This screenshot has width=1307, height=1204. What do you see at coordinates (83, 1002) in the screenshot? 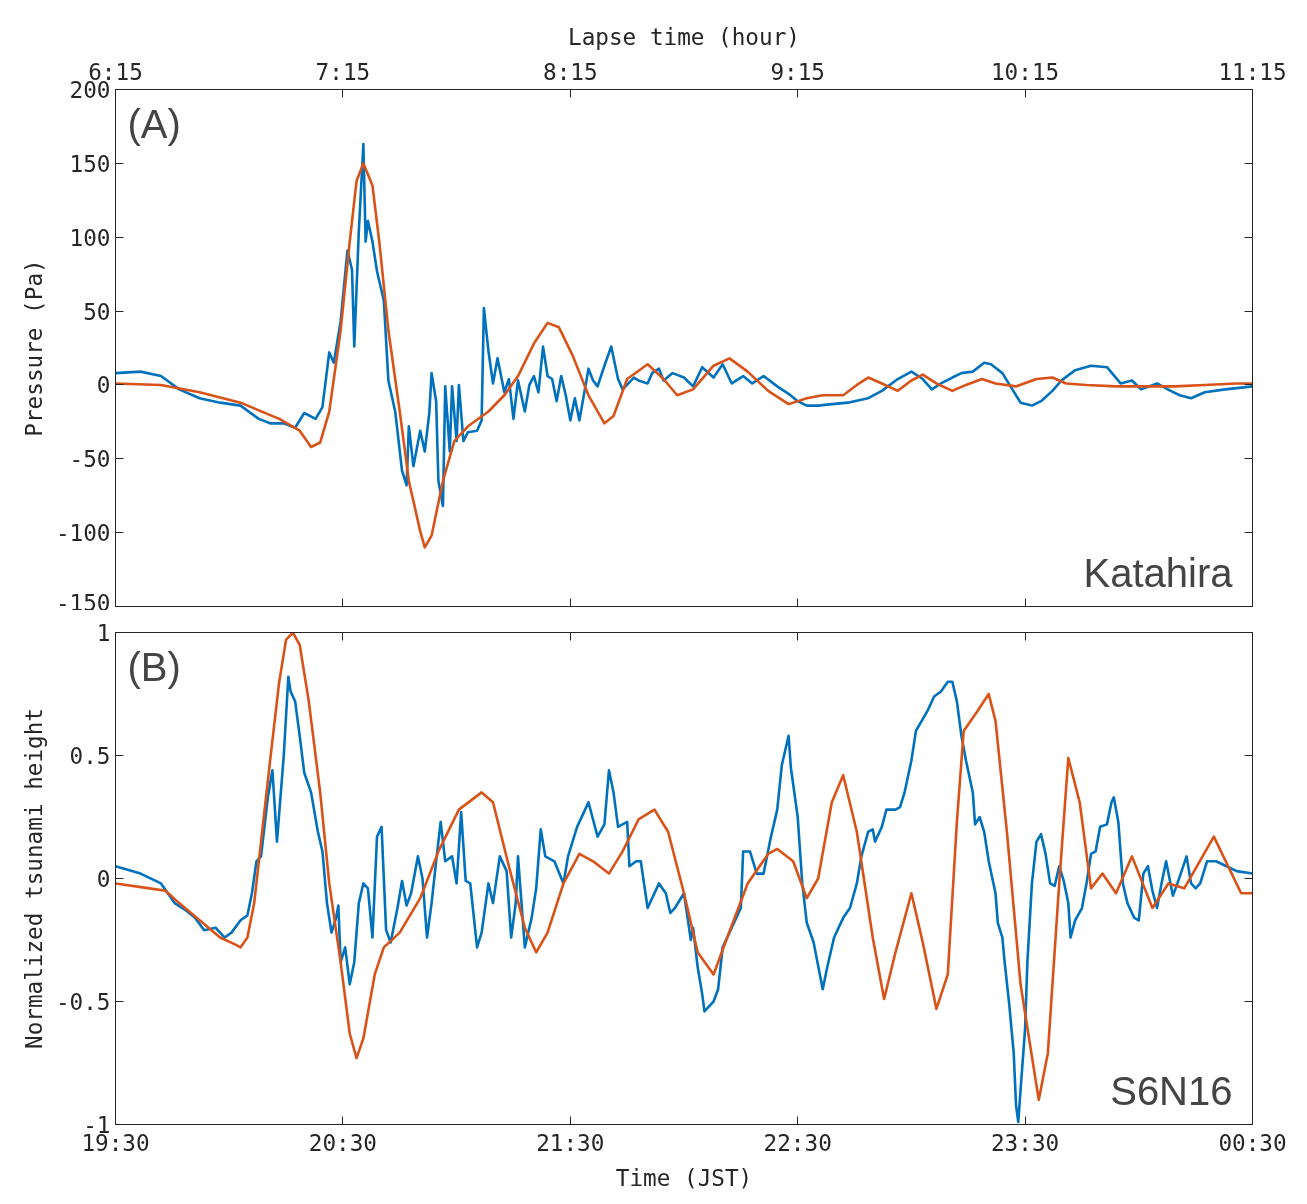
I see `y-tick-label: -0.5` at bounding box center [83, 1002].